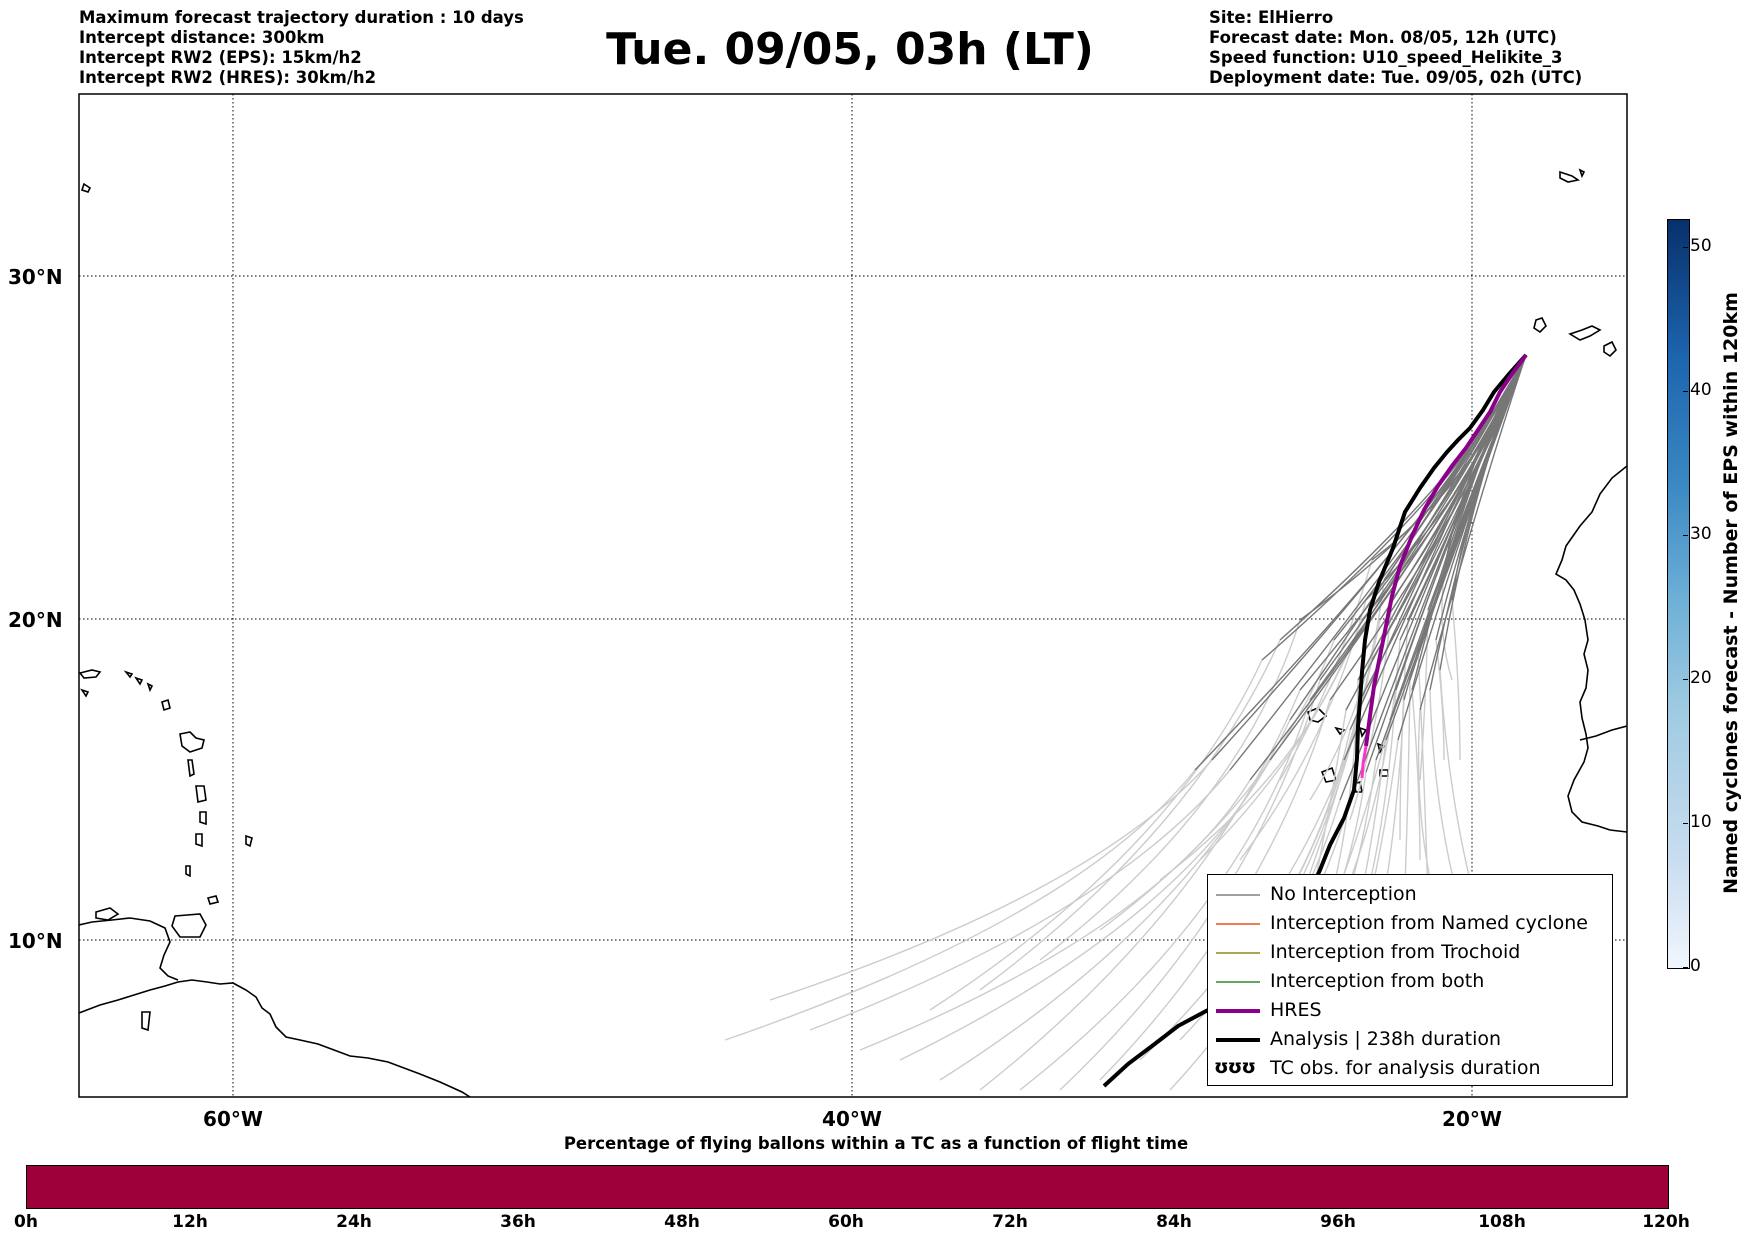  What do you see at coordinates (189, 925) in the screenshot?
I see `island-trinidad` at bounding box center [189, 925].